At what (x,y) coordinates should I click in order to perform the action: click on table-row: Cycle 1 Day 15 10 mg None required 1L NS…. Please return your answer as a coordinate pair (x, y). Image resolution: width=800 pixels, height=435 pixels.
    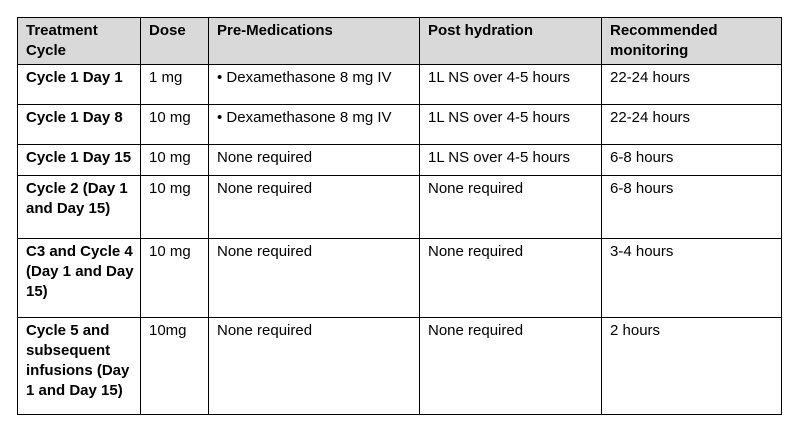
    Looking at the image, I should click on (399, 160).